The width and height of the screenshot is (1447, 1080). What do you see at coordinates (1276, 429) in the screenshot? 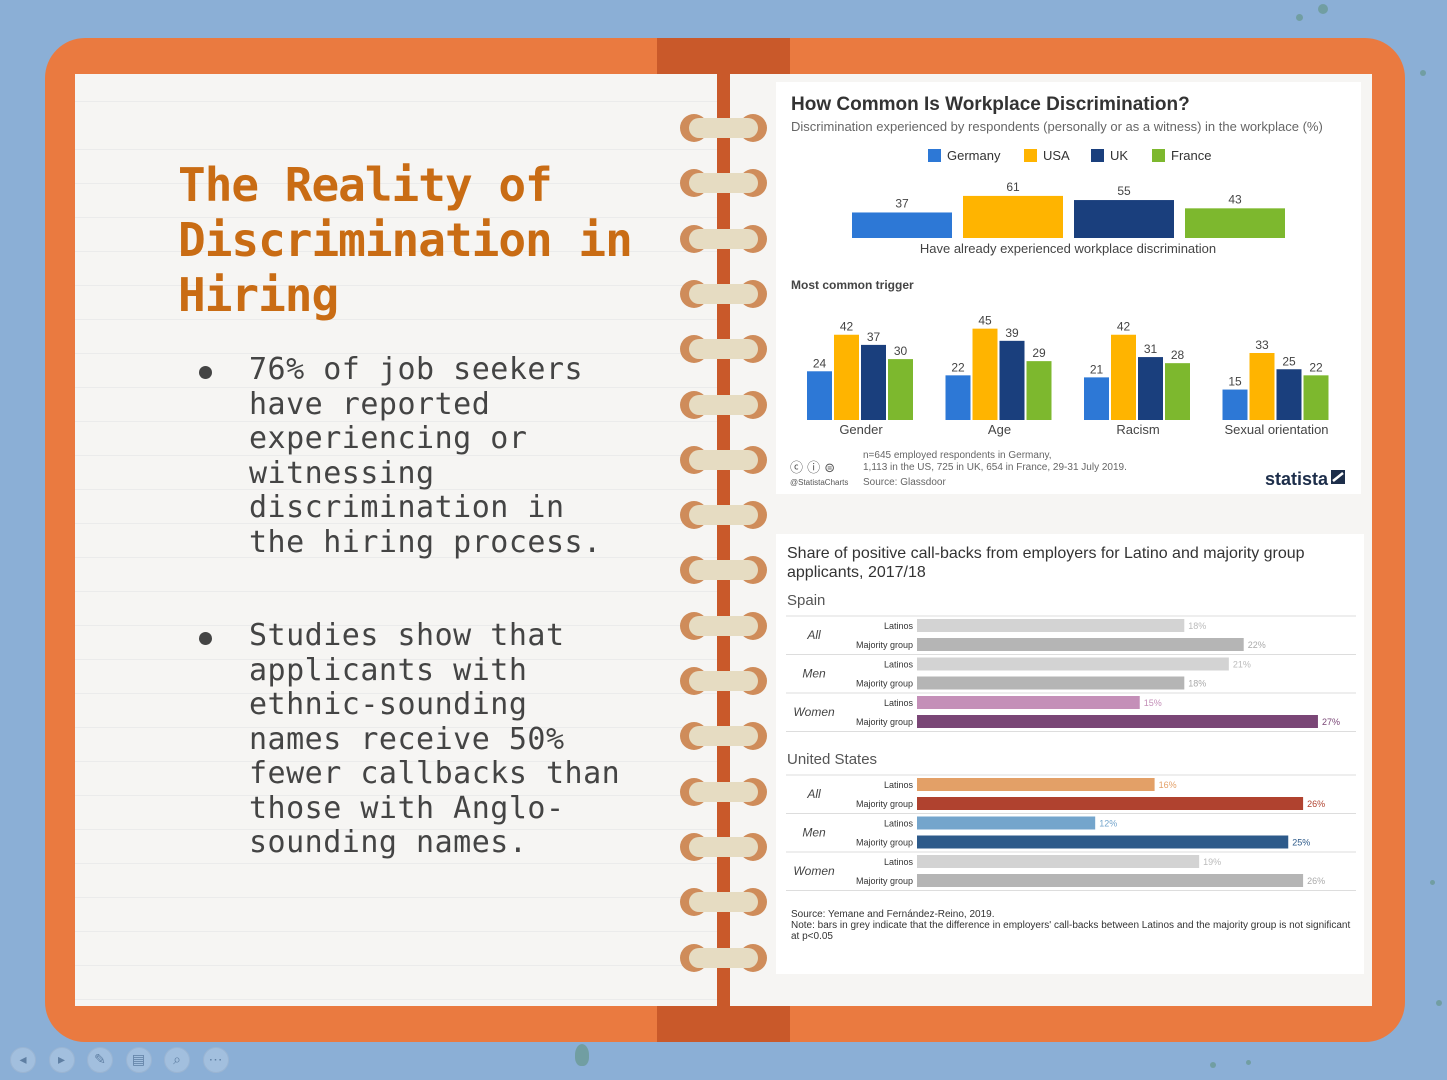
I see `trigger-category-label: Sexual orientation` at bounding box center [1276, 429].